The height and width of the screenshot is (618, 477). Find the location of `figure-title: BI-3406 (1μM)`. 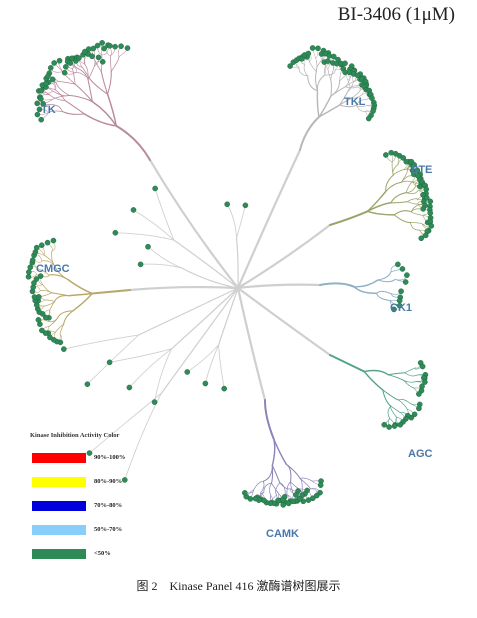

figure-title: BI-3406 (1μM) is located at coordinates (396, 14).